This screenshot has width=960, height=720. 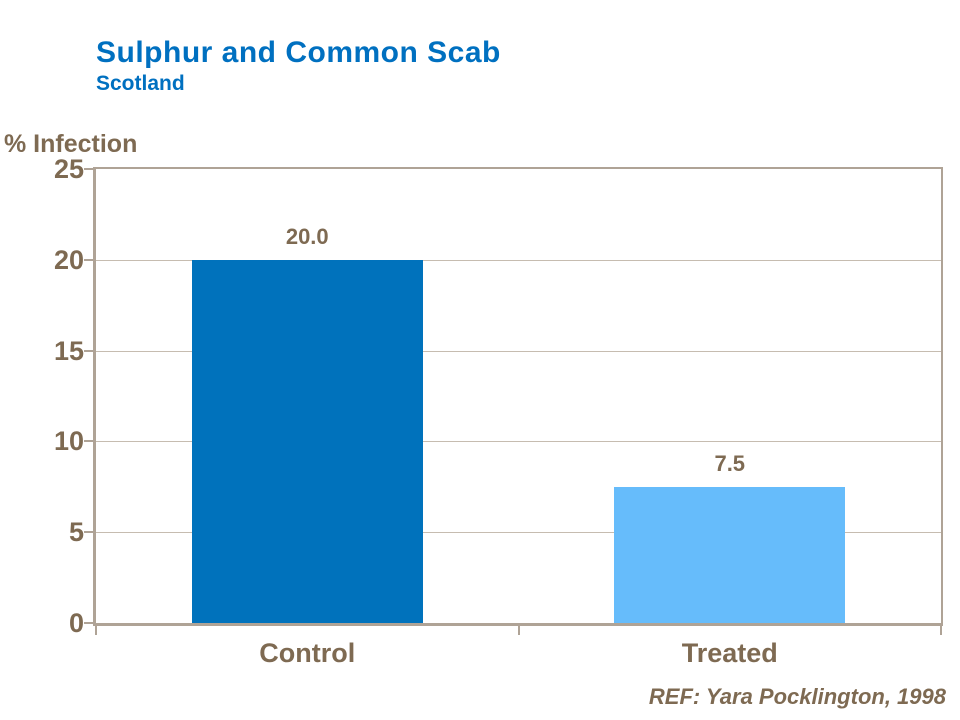 I want to click on y-tick-label: 20, so click(x=68, y=259).